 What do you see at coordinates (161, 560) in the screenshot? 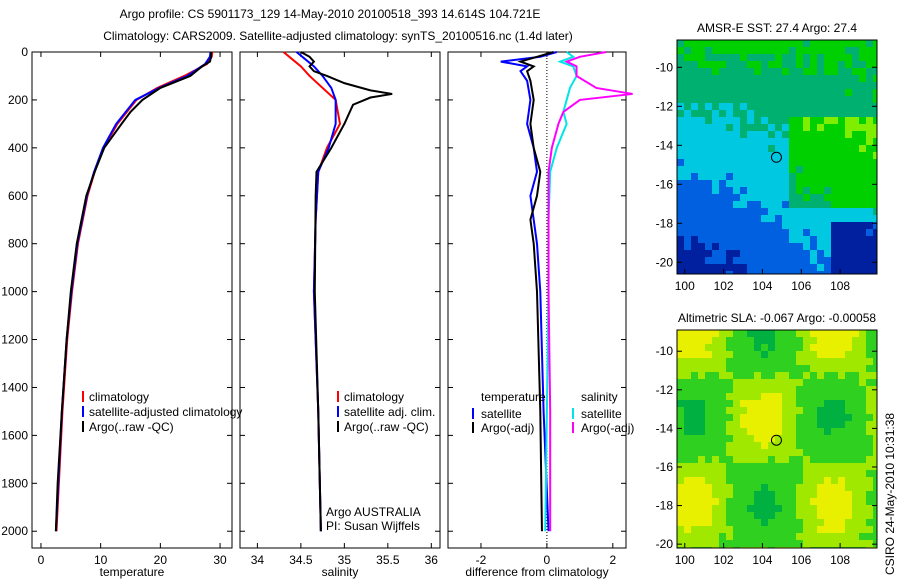
I see `x-tick-label: 20` at bounding box center [161, 560].